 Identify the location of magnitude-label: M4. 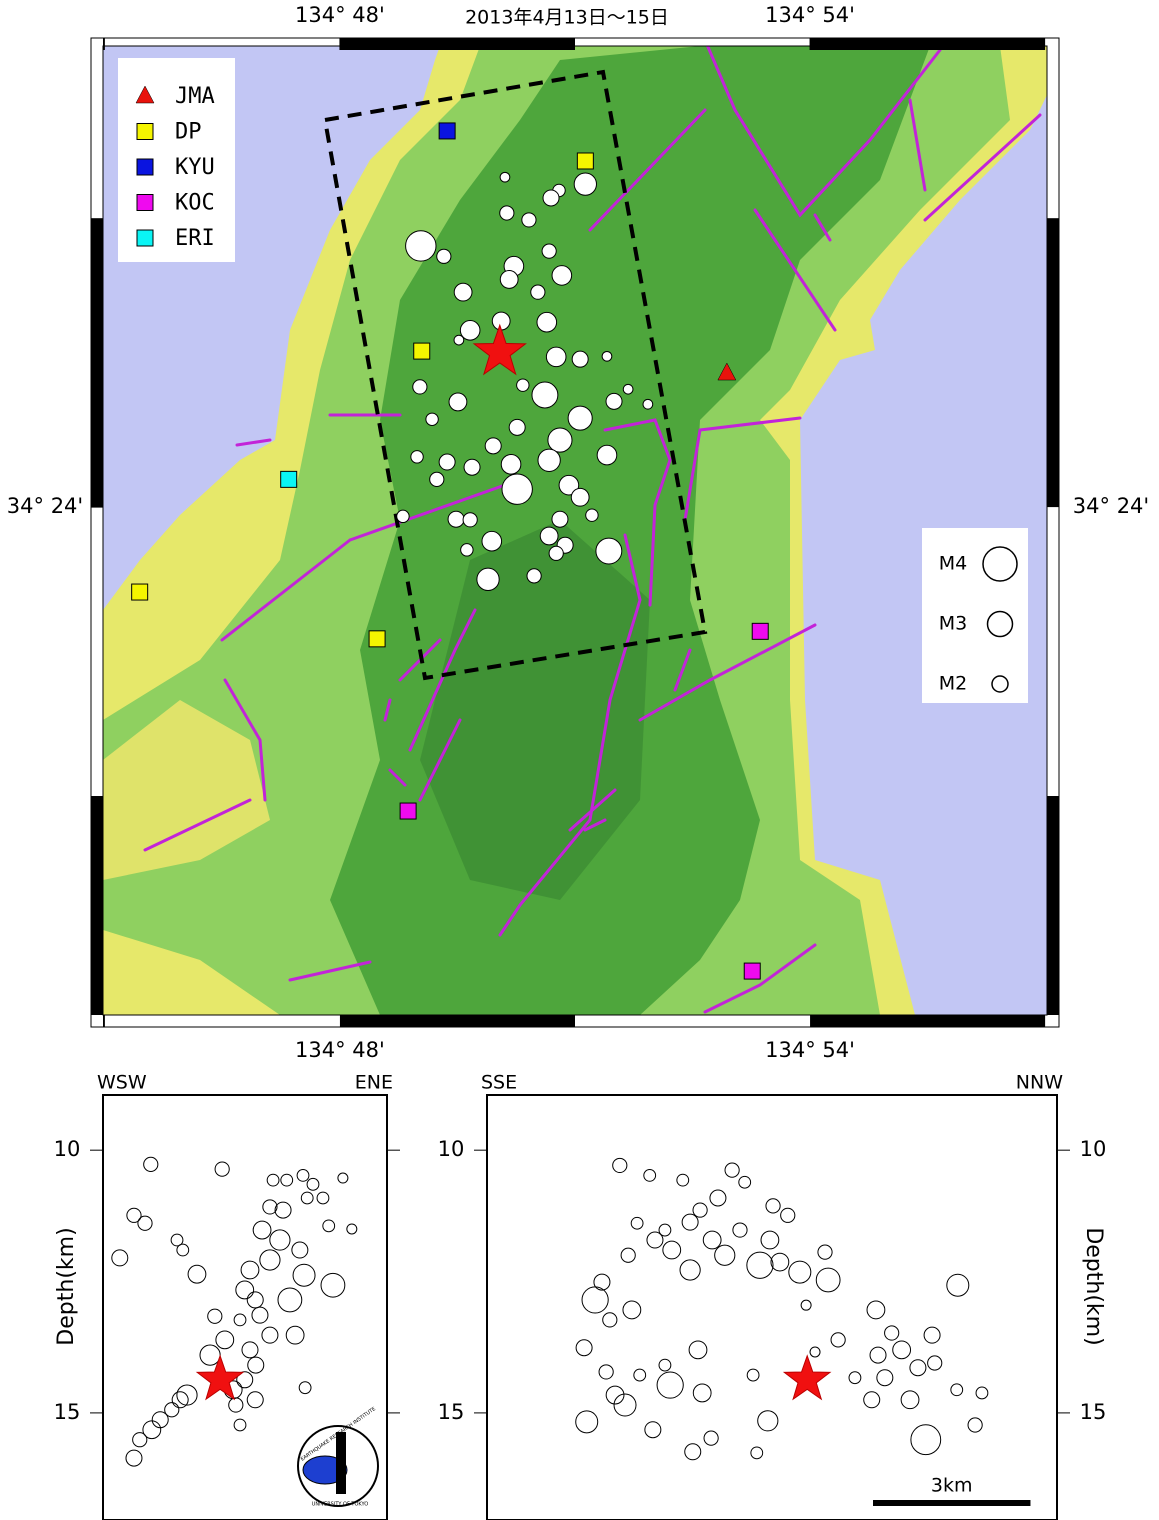
(953, 564).